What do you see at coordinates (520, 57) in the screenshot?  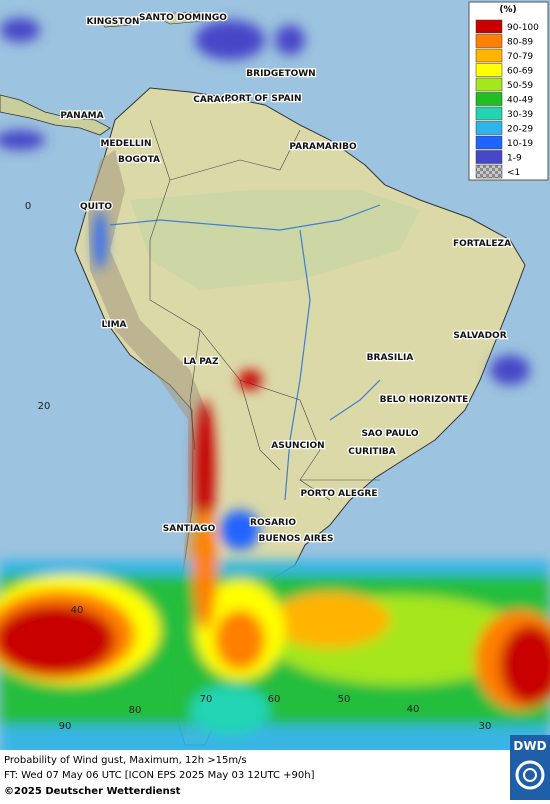 I see `legend-label: 70-79` at bounding box center [520, 57].